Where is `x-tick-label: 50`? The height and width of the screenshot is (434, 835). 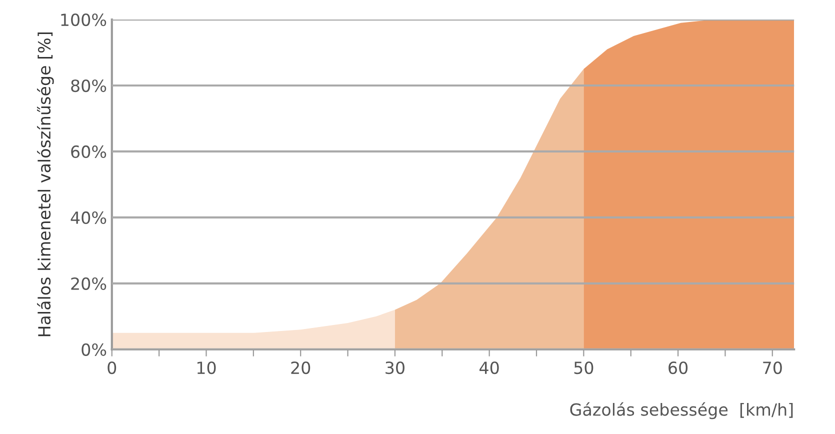
x-tick-label: 50 is located at coordinates (584, 367).